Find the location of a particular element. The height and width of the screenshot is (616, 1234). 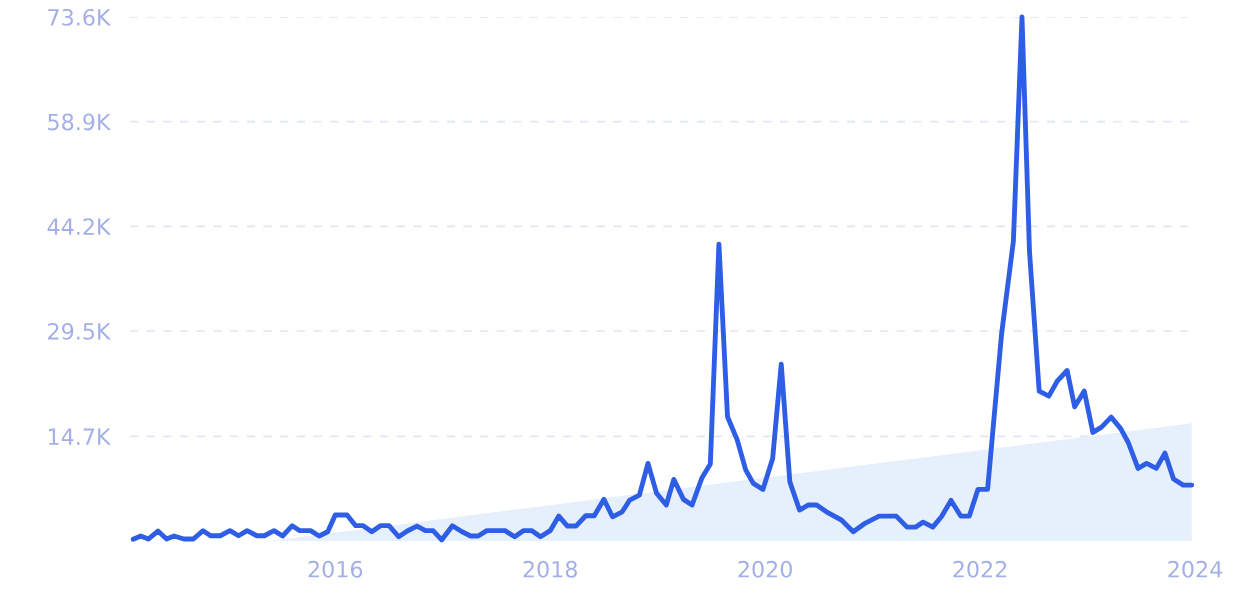

y-tick-label: 14.7K is located at coordinates (80, 436).